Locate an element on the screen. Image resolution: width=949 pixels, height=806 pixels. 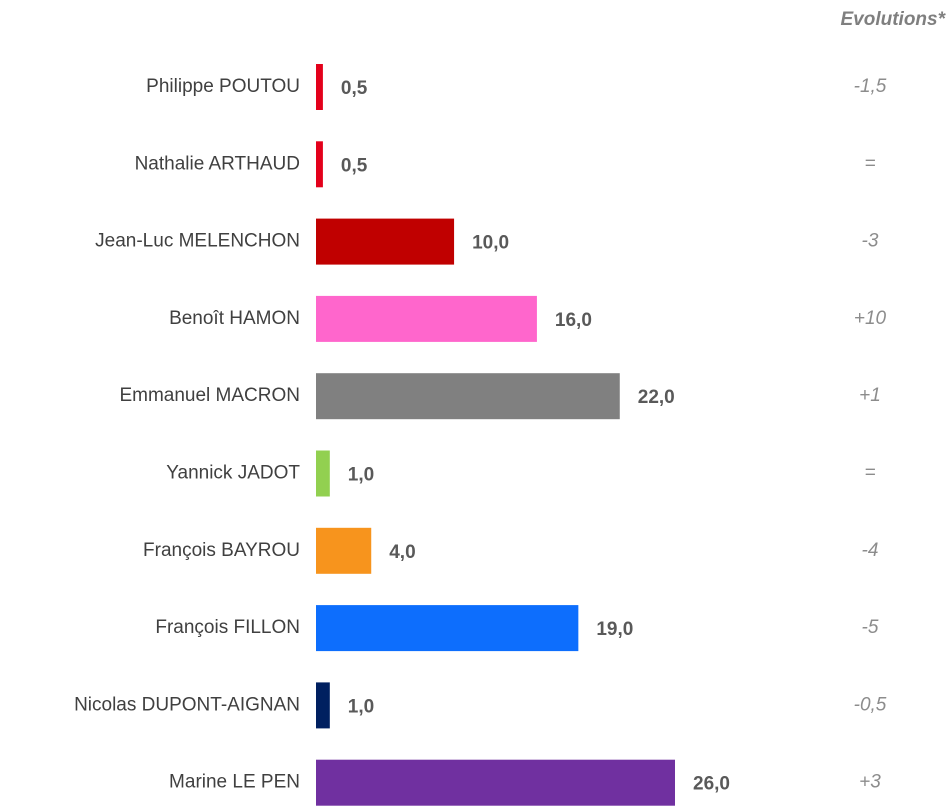
evolutions-title: Evolutions* is located at coordinates (893, 19).